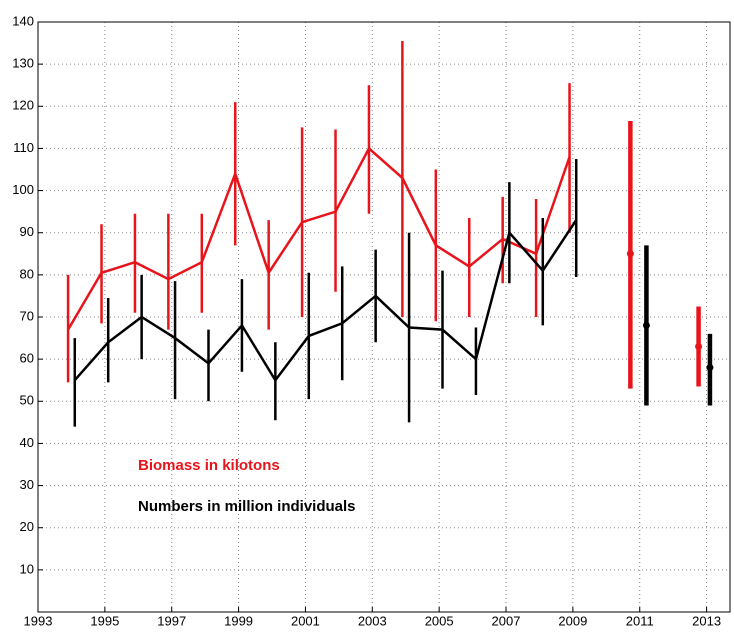 Image resolution: width=734 pixels, height=635 pixels. Describe the element at coordinates (247, 506) in the screenshot. I see `legend-label: Numbers in million individuals` at that location.